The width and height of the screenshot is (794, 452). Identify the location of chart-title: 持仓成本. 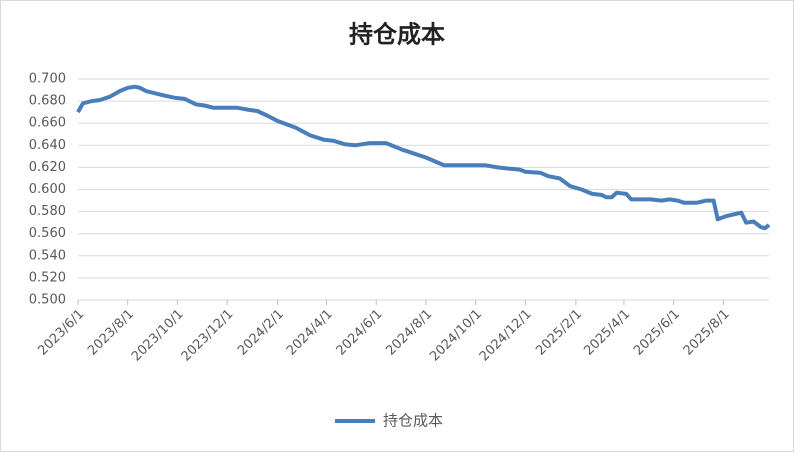
(397, 34).